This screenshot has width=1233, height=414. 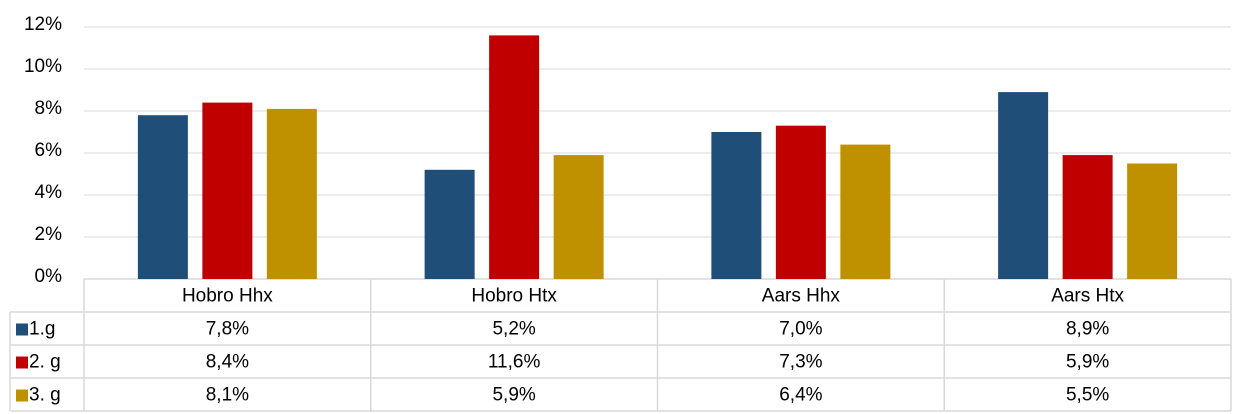 I want to click on x-tick-label: Hobro Htx, so click(x=514, y=296).